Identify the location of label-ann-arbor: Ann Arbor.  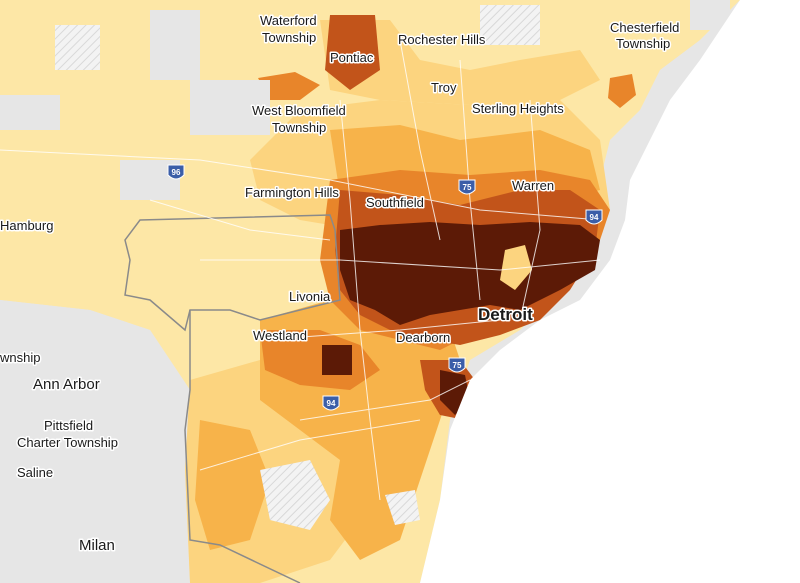
(66, 384).